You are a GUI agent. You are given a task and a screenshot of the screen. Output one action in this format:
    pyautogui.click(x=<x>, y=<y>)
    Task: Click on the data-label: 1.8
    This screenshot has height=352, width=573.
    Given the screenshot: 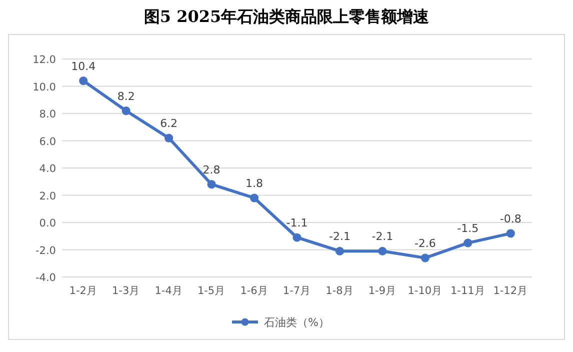 What is the action you would take?
    pyautogui.click(x=255, y=183)
    